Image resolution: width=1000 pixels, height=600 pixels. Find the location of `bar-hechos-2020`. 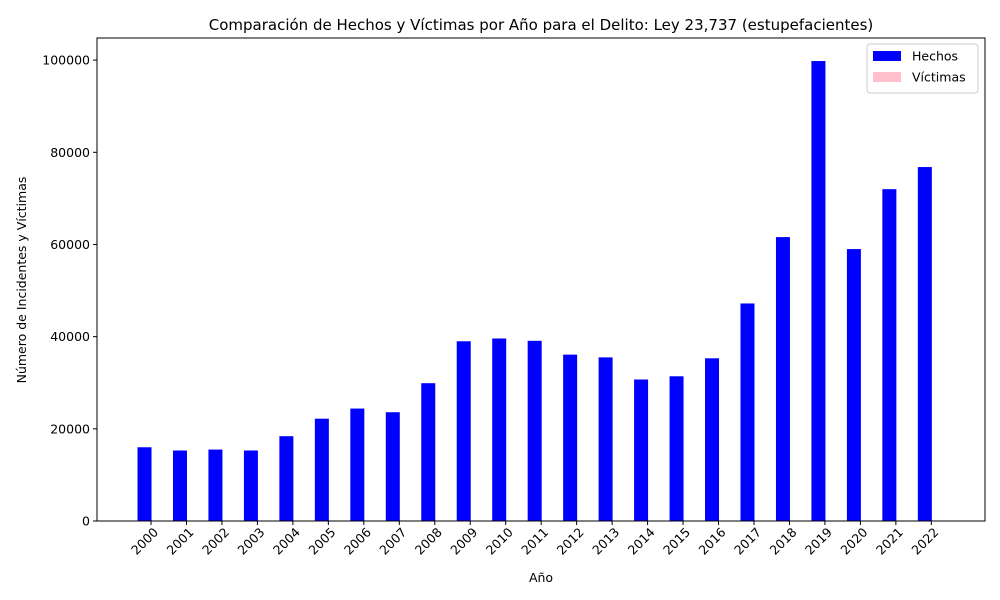

bar-hechos-2020 is located at coordinates (853, 385).